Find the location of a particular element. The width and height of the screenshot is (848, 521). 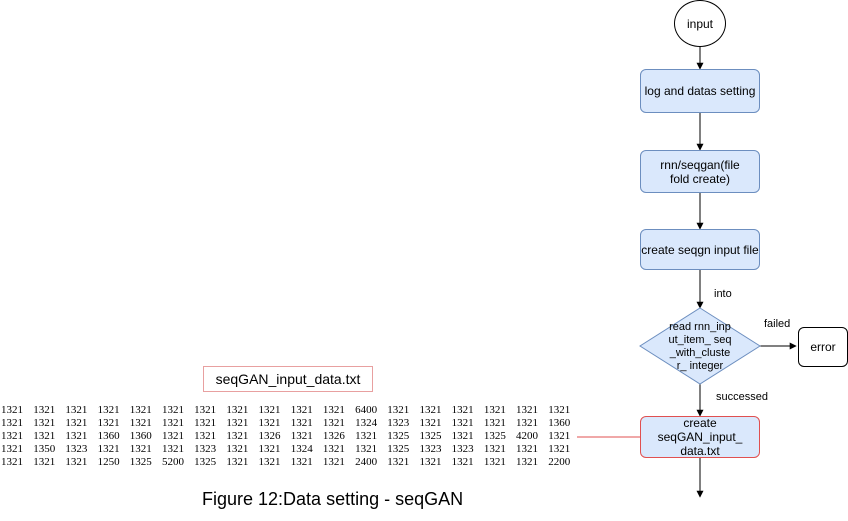

data-cell: 1250 is located at coordinates (108, 462).